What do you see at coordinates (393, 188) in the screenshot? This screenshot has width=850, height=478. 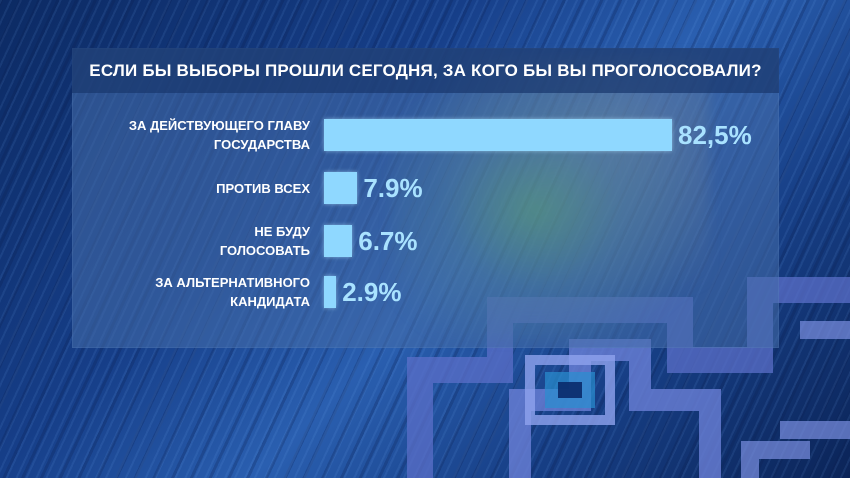 I see `value-label: 7.9%` at bounding box center [393, 188].